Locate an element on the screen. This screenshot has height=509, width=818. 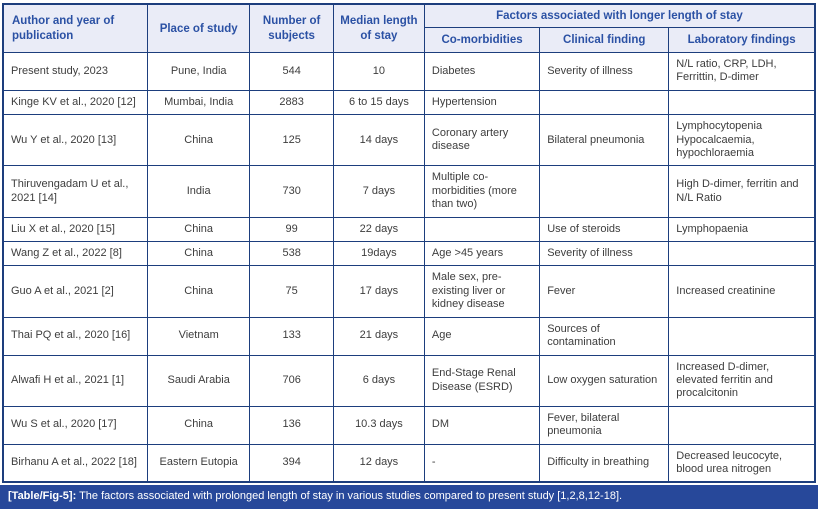
cell-author: Guo A et al., 2021 [2] is located at coordinates (75, 291).